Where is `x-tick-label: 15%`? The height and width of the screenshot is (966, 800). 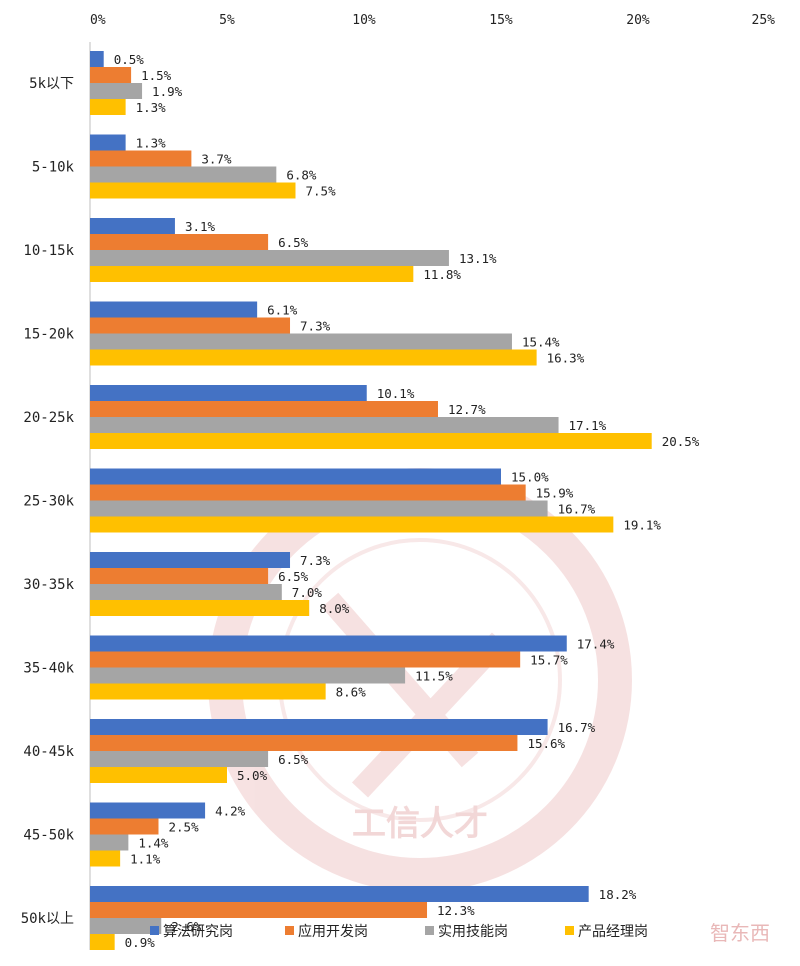 x-tick-label: 15% is located at coordinates (501, 20).